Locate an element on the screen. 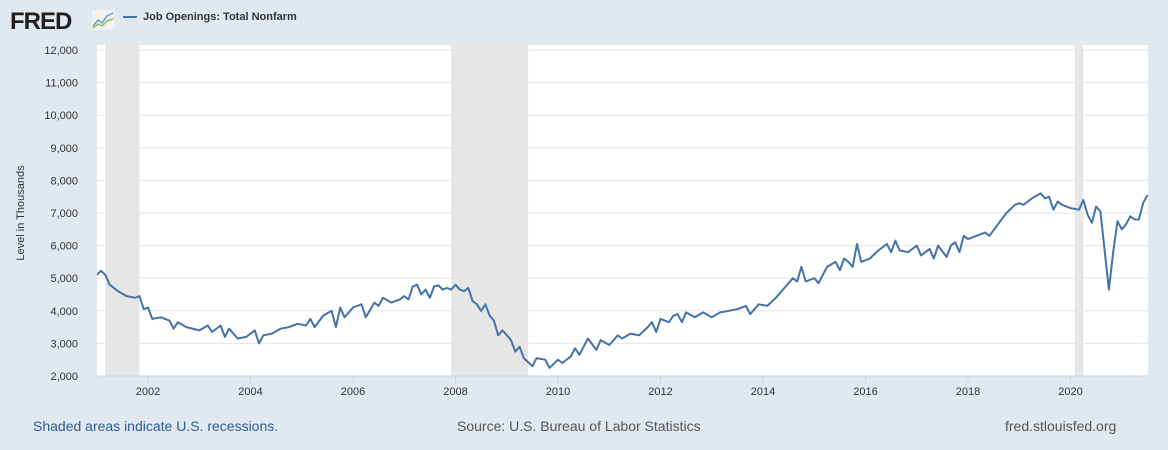 The image size is (1168, 450). chart-logo-icon is located at coordinates (103, 20).